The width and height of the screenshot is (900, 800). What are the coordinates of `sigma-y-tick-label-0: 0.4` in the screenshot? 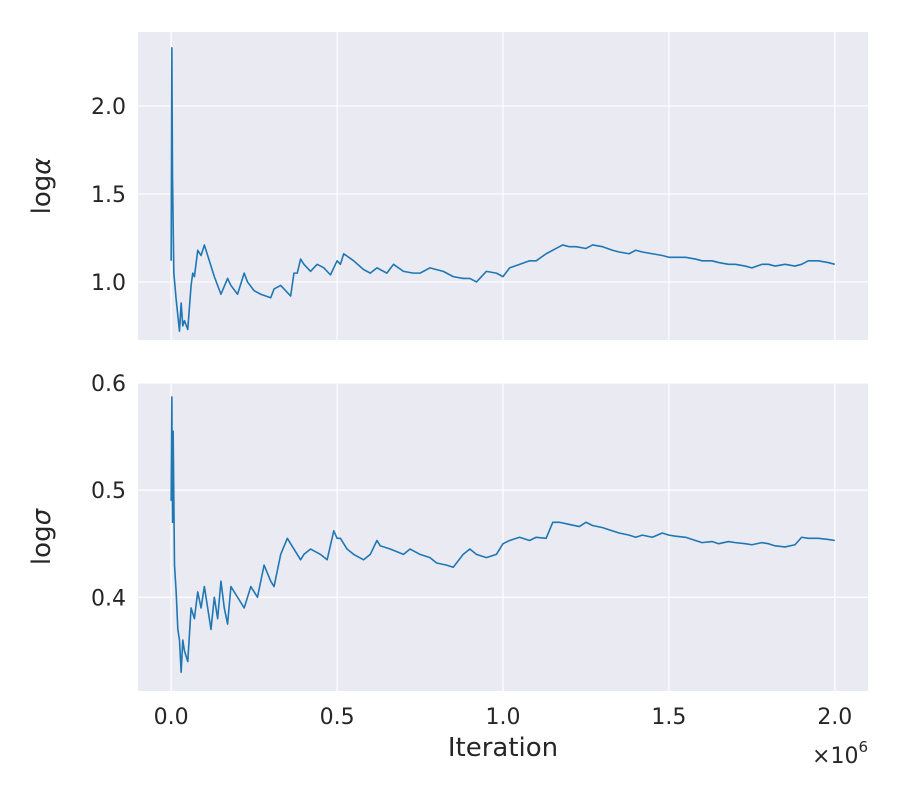 It's located at (108, 598).